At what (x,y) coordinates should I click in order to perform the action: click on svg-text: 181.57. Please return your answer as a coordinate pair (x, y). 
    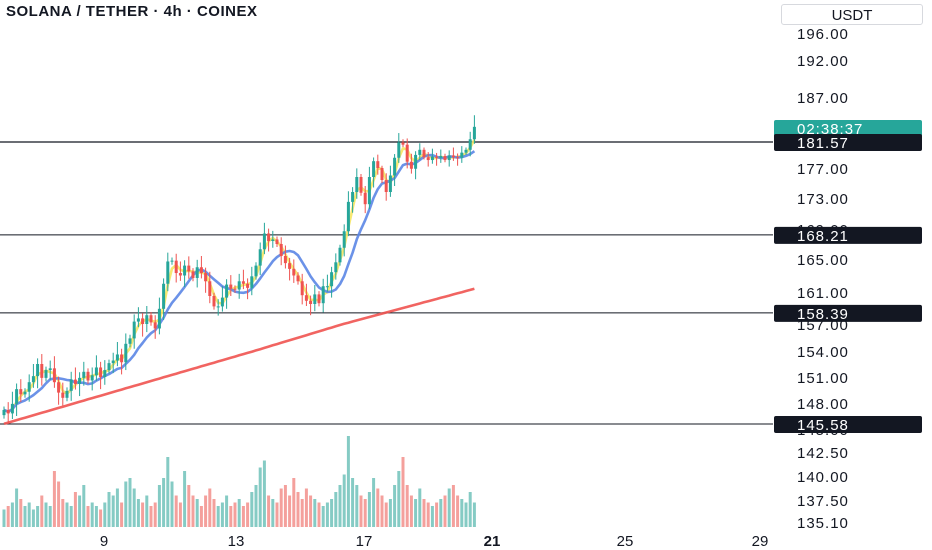
    Looking at the image, I should click on (823, 143).